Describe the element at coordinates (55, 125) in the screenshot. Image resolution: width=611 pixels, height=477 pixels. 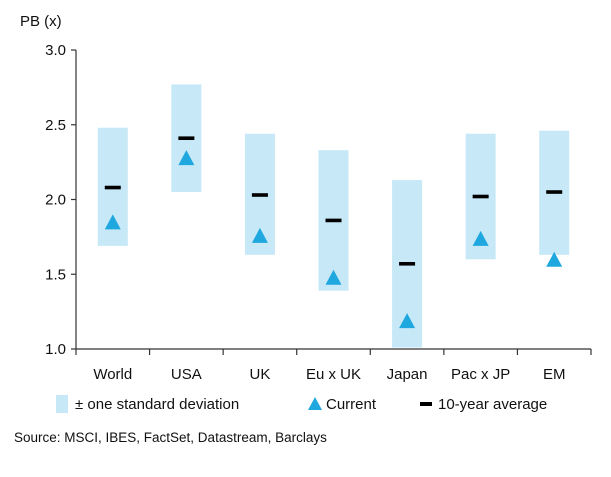
I see `y-tick-label-1: 2.5` at that location.